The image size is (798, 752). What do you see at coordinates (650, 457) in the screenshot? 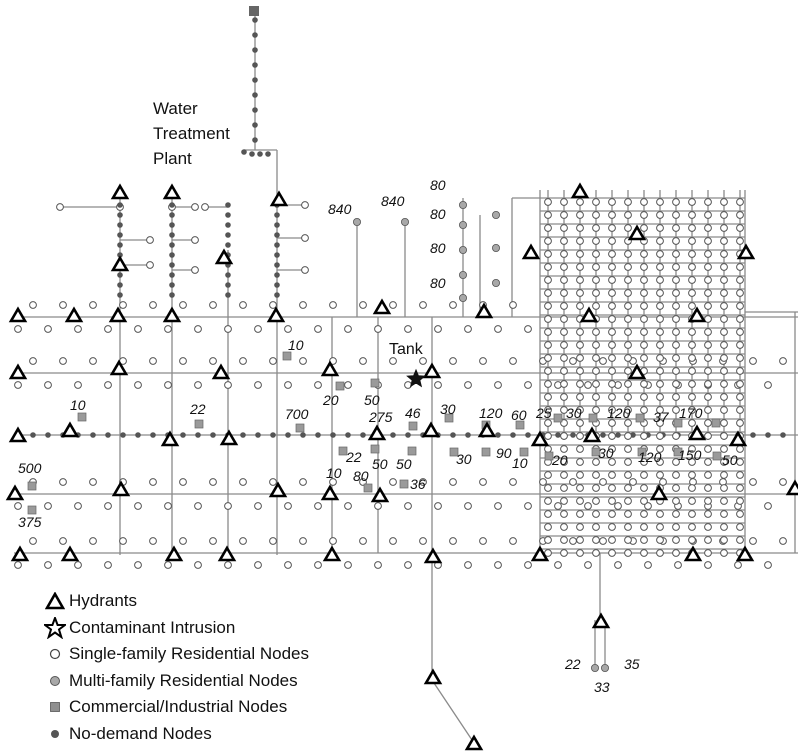
I see `demand-label: 120` at bounding box center [650, 457].